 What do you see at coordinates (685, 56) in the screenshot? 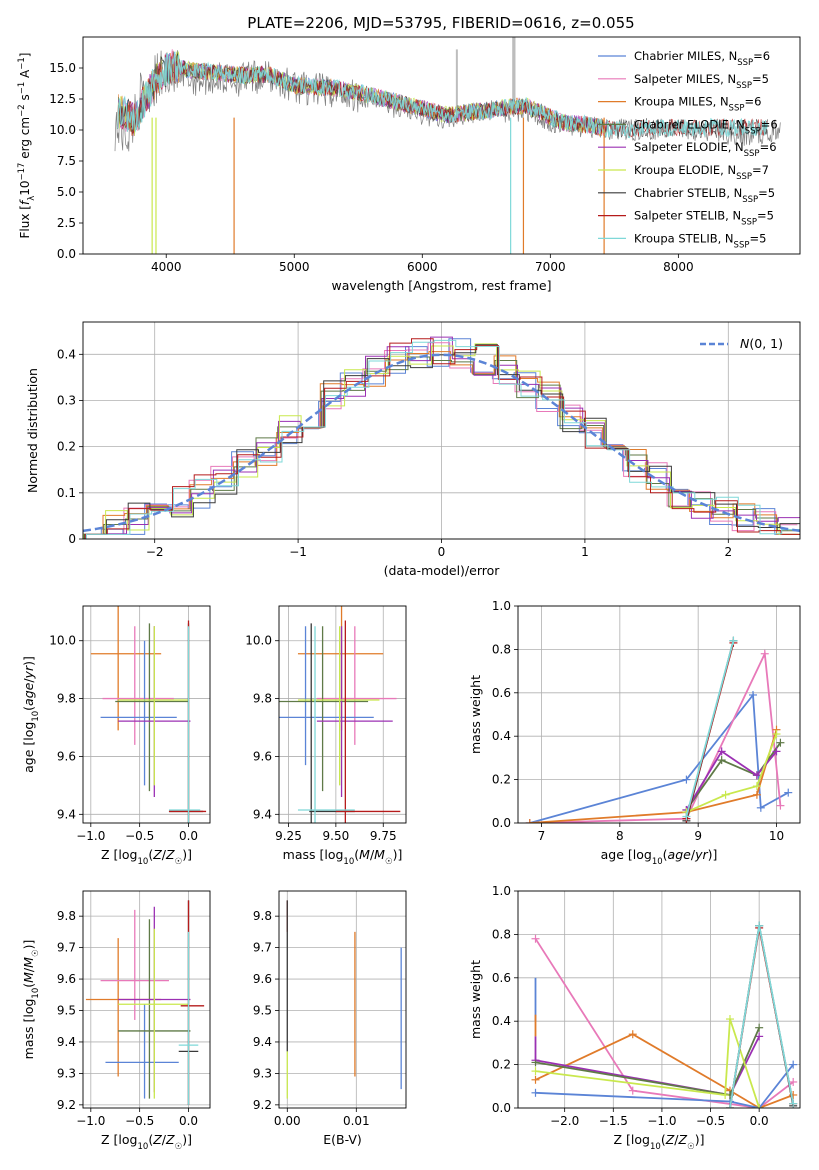
I see `label-part: Chabrier MILES, N` at bounding box center [685, 56].